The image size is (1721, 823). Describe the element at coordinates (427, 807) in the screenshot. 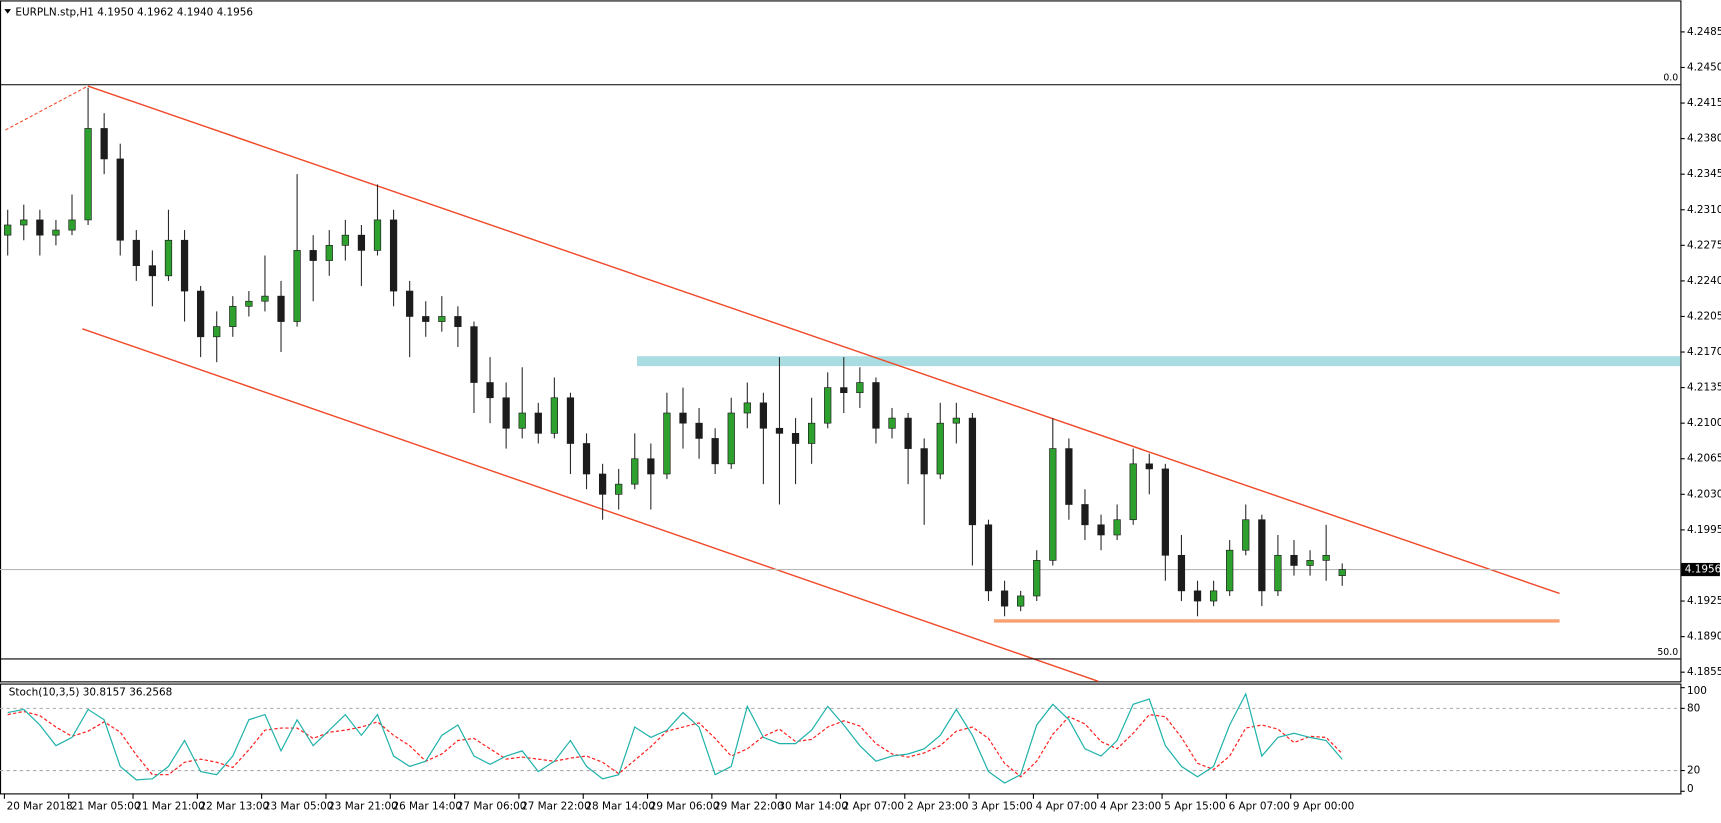

I see `x-tick-label: 26 Mar 14:00` at that location.